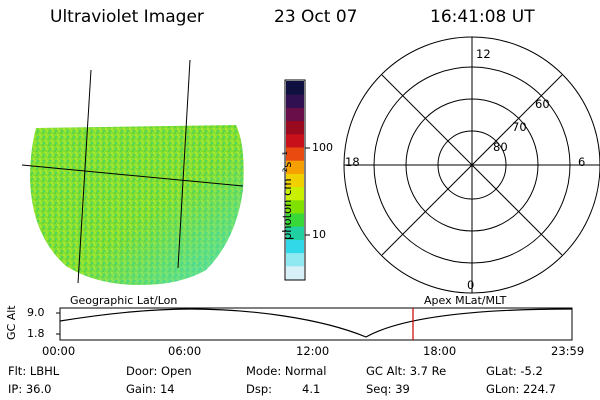 Image resolution: width=600 pixels, height=400 pixels. Describe the element at coordinates (482, 17) in the screenshot. I see `time-label: 16:41:08 UT` at that location.